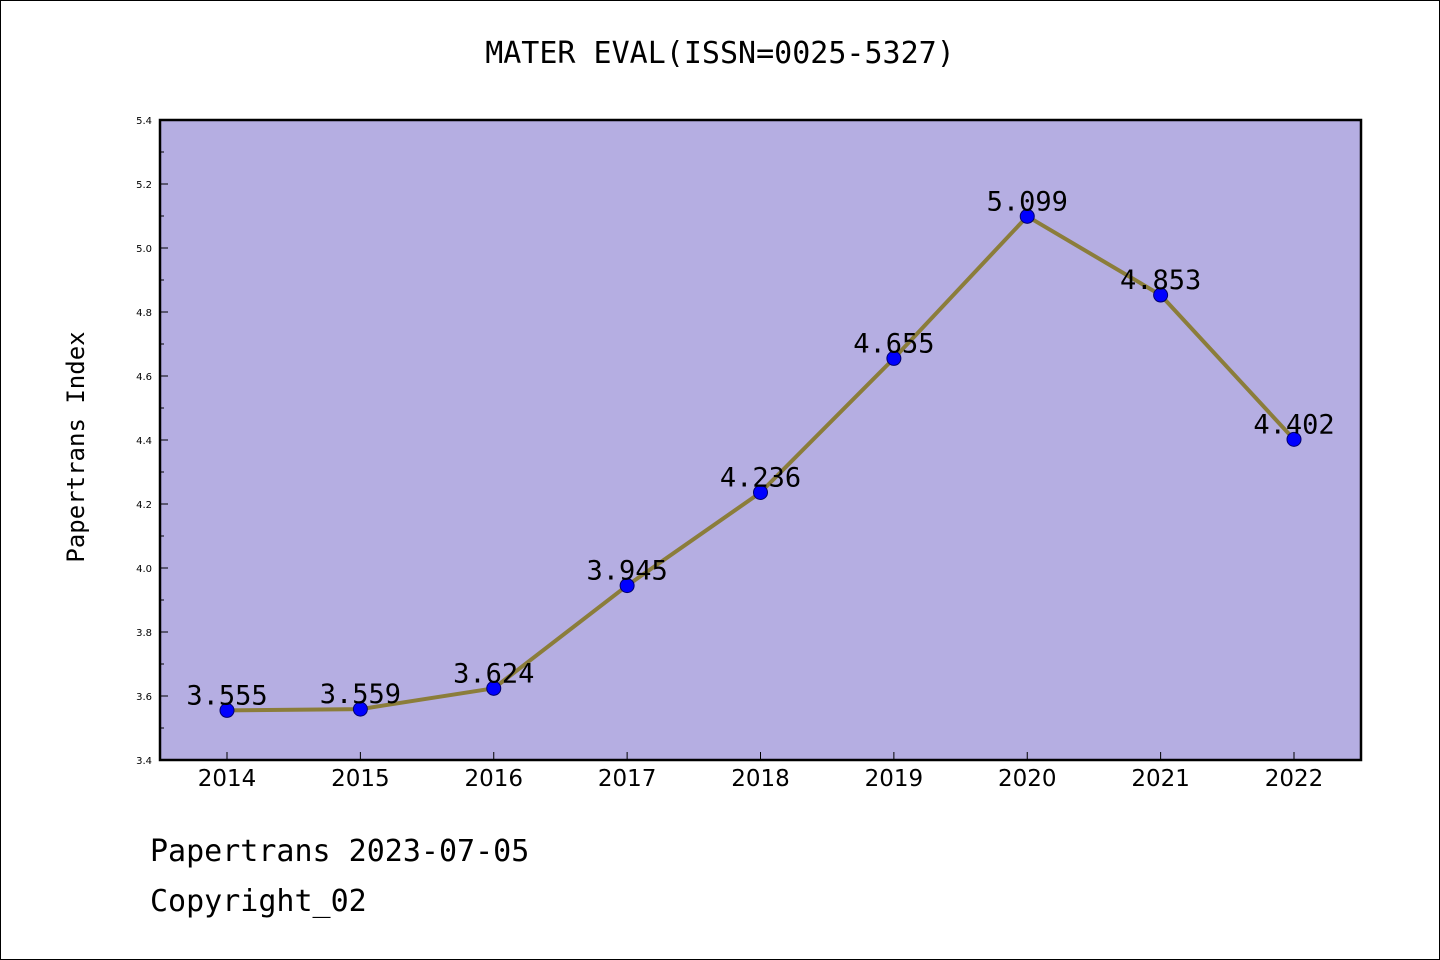 This screenshot has height=960, width=1440. Describe the element at coordinates (144, 441) in the screenshot. I see `y-tick-label: 4.4` at that location.